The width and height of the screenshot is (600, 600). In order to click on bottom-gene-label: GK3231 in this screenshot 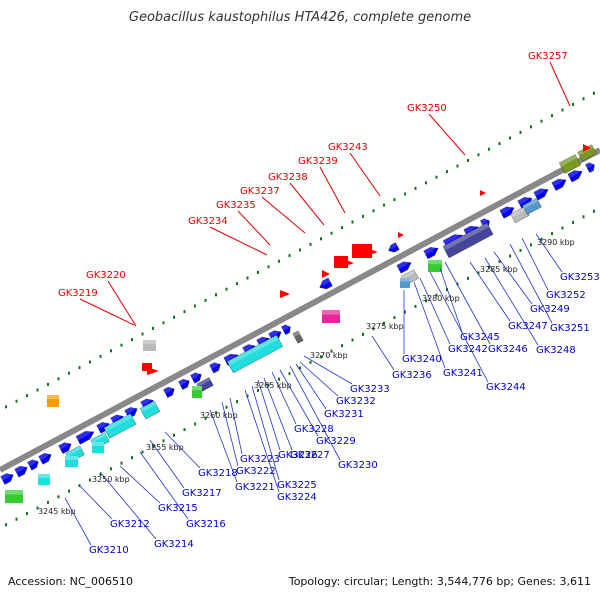, I will do `click(344, 414)`.